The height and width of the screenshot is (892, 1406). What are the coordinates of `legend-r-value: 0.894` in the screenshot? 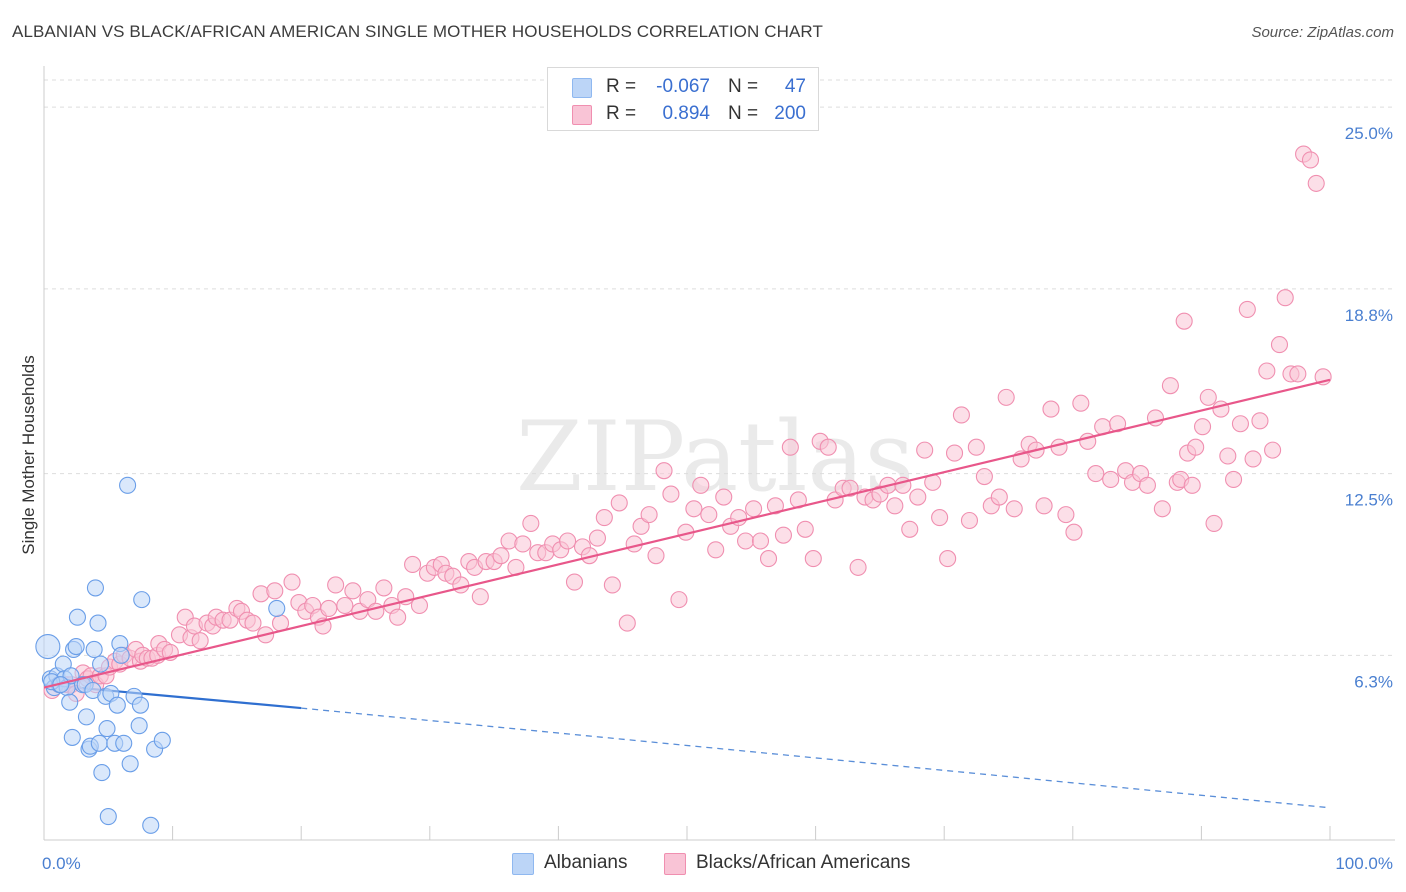 It's located at (686, 113).